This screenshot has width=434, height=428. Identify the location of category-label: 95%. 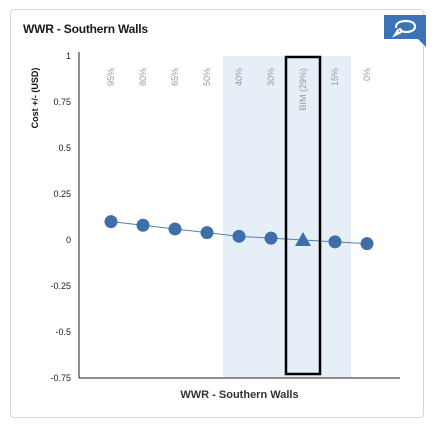
(111, 77).